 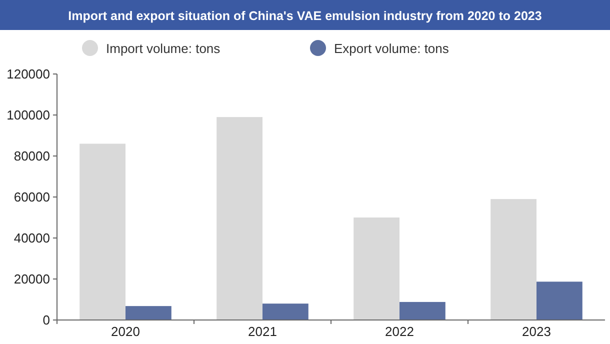 What do you see at coordinates (32, 279) in the screenshot?
I see `y-tick-label: 20000` at bounding box center [32, 279].